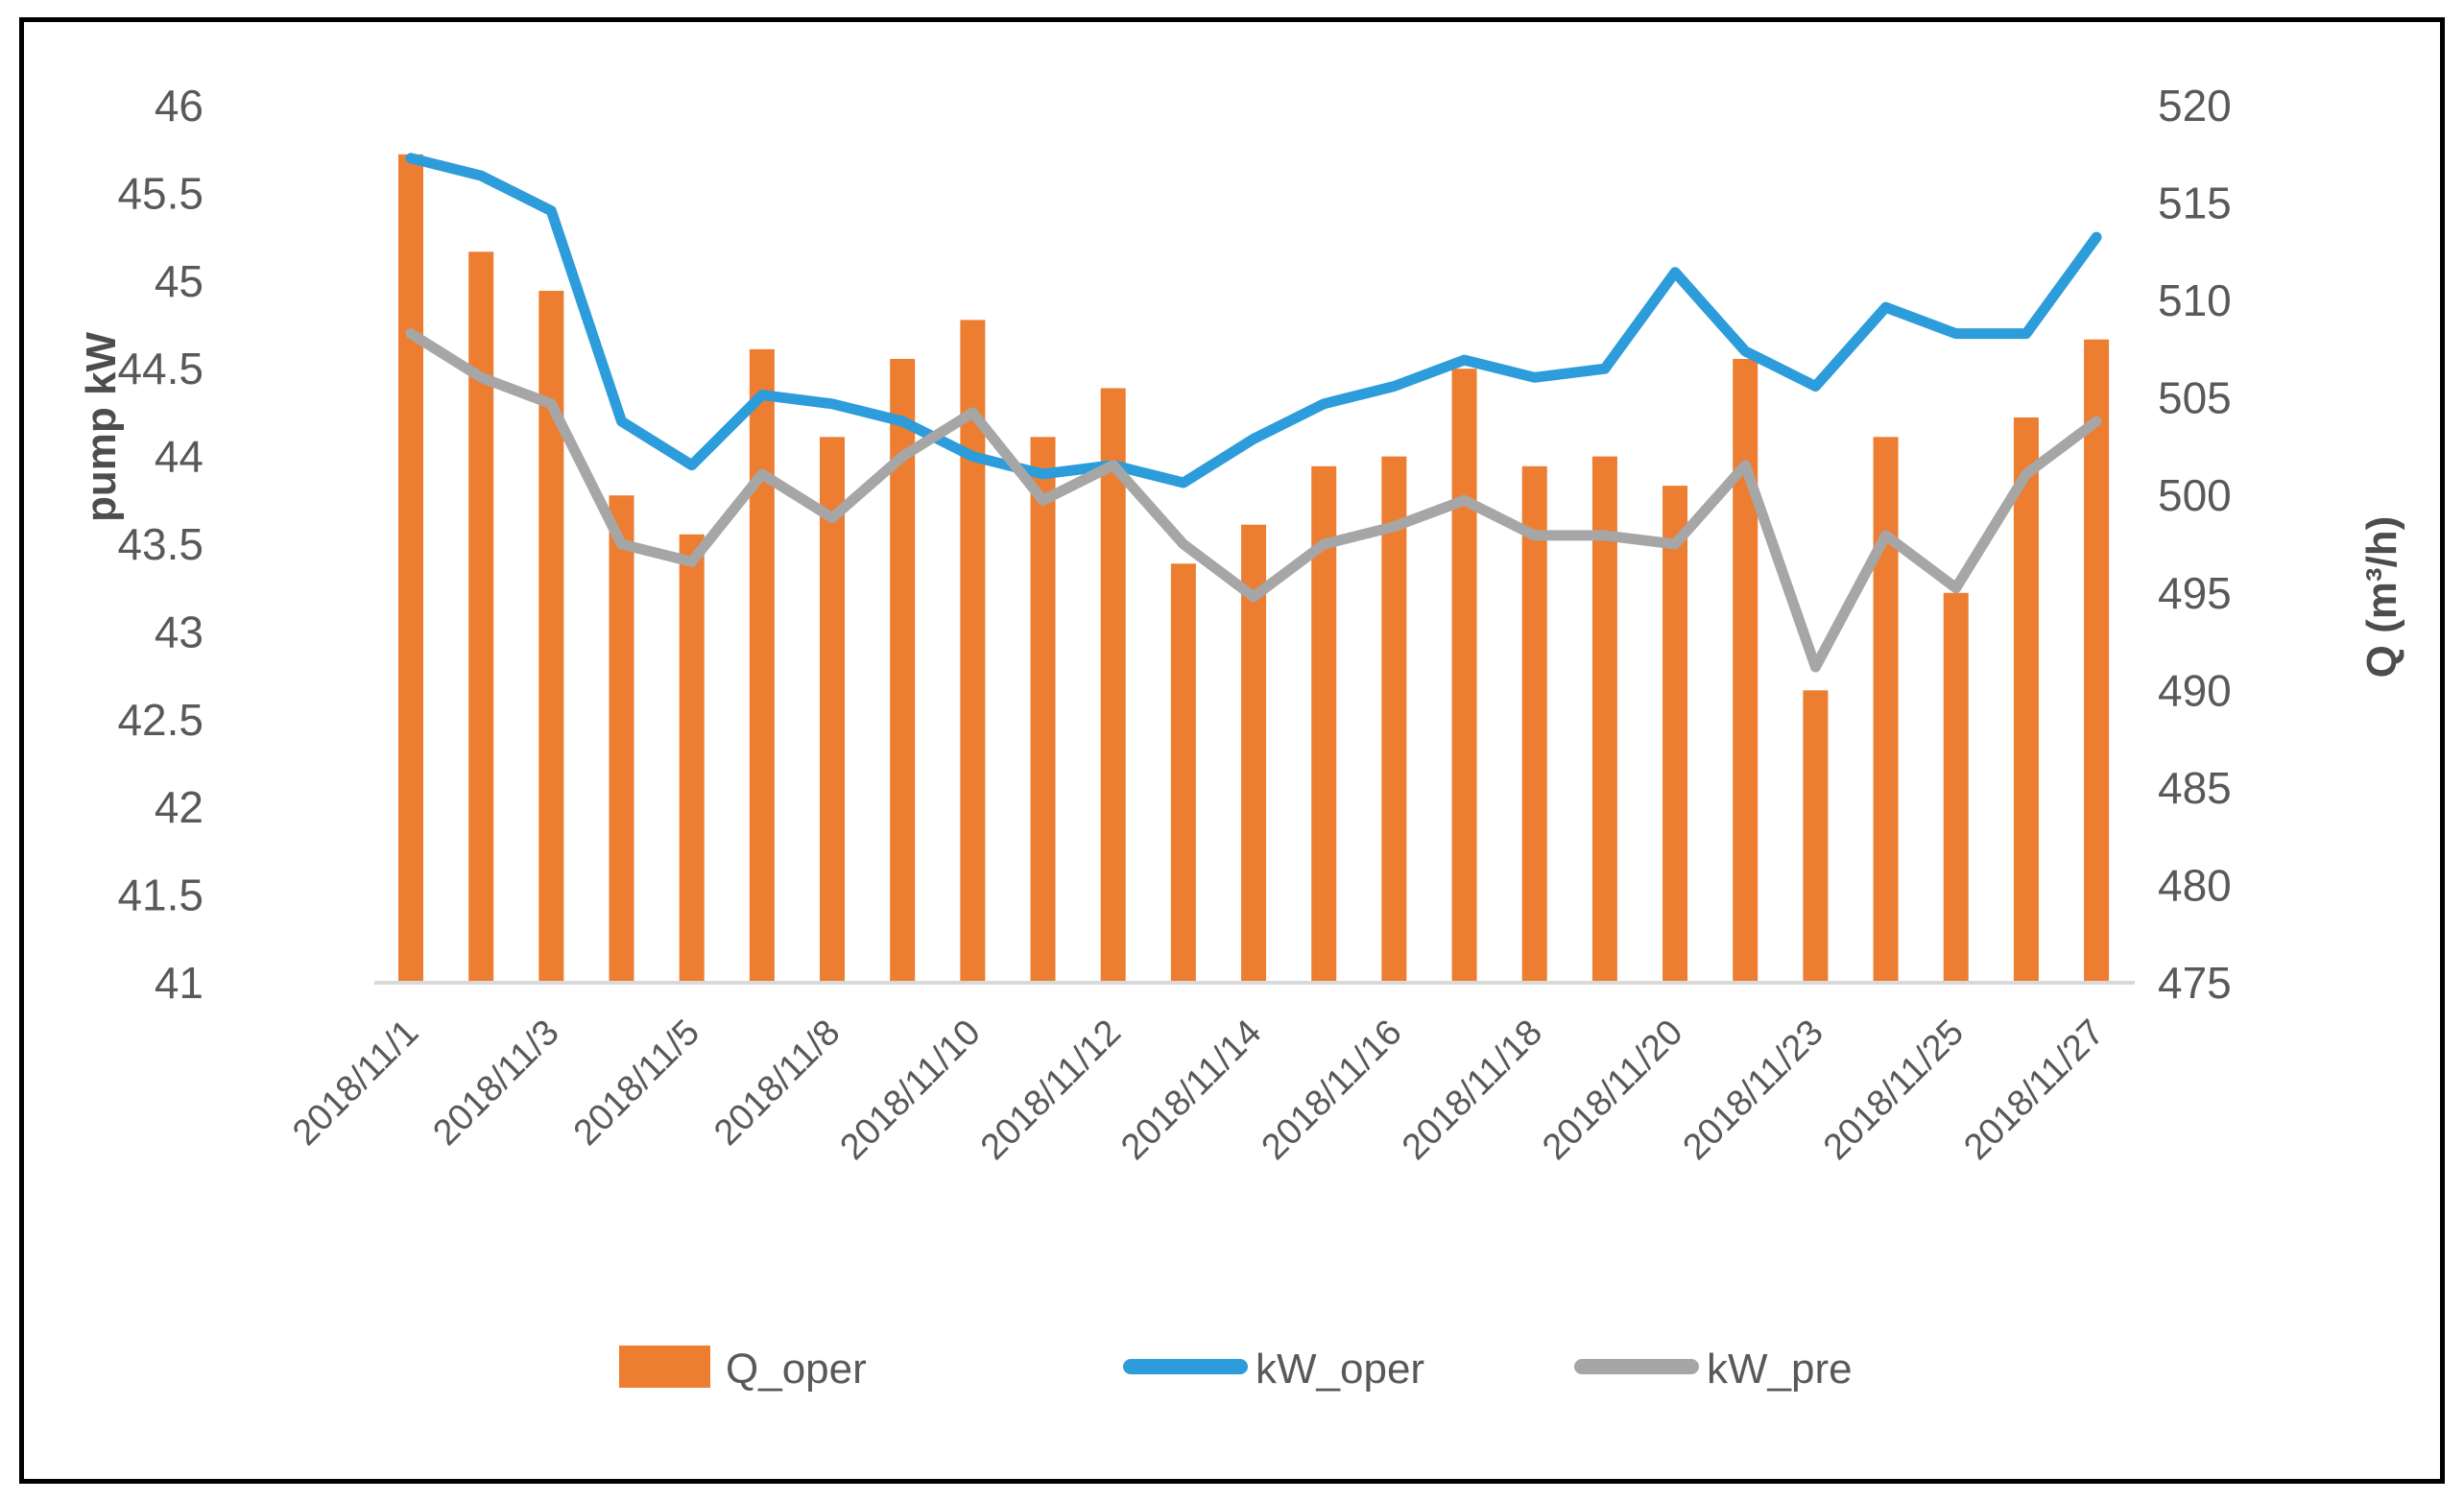  I want to click on legend: Q_oper kW_oper kW_pre, so click(1236, 1369).